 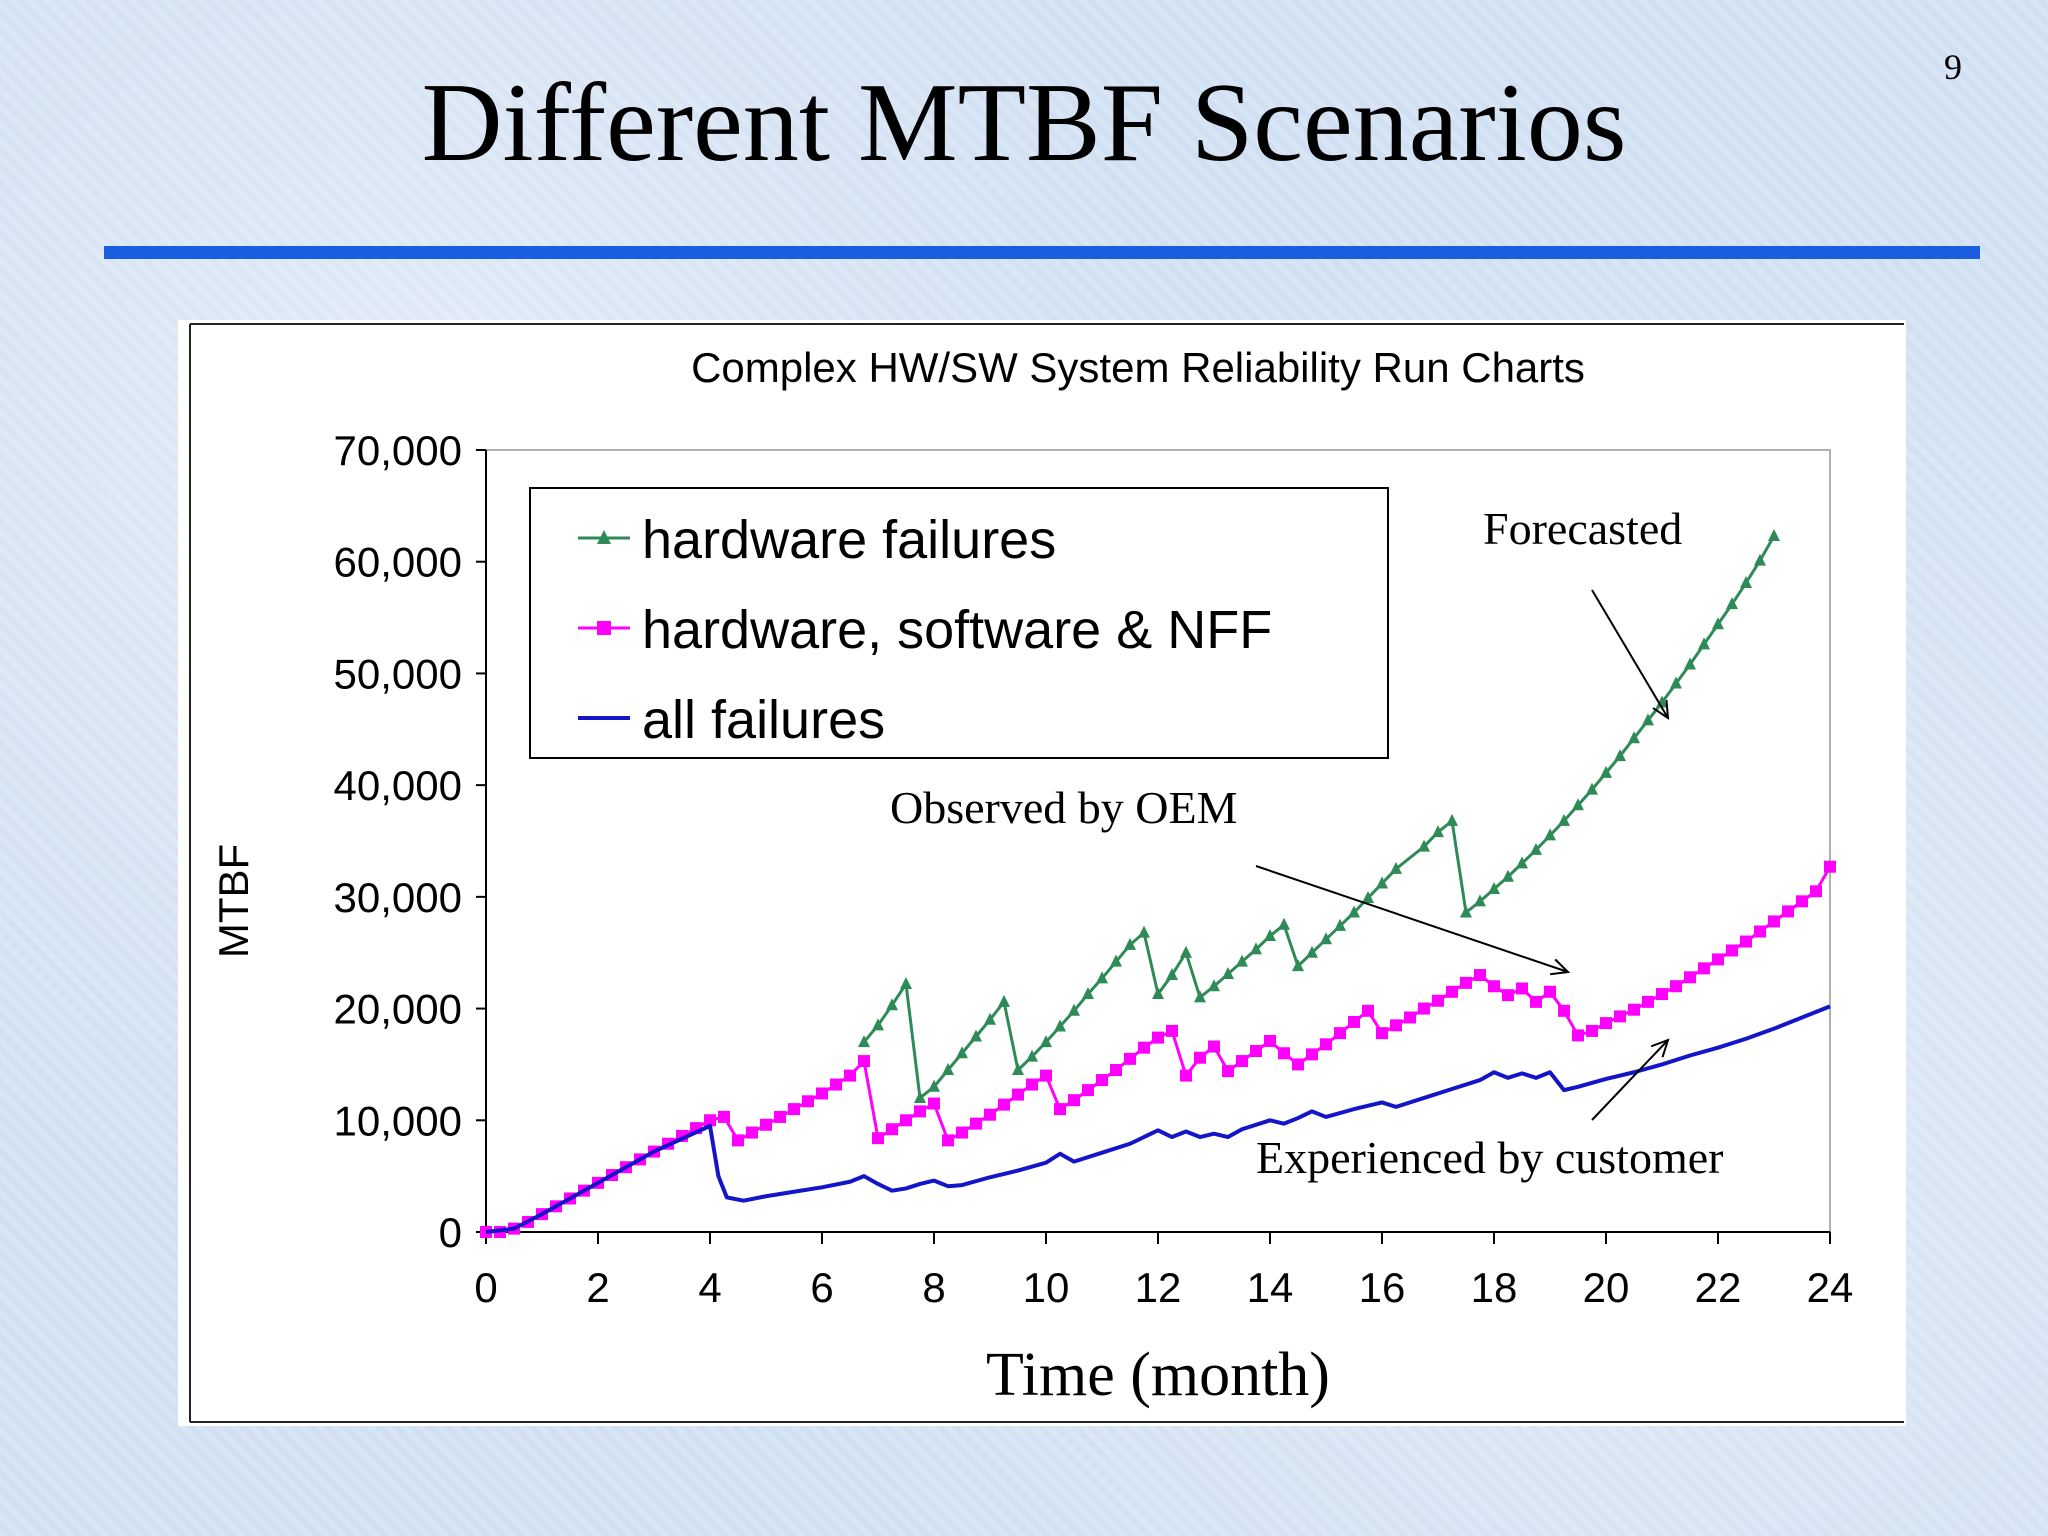 What do you see at coordinates (1718, 1287) in the screenshot?
I see `x-tick-label: 22` at bounding box center [1718, 1287].